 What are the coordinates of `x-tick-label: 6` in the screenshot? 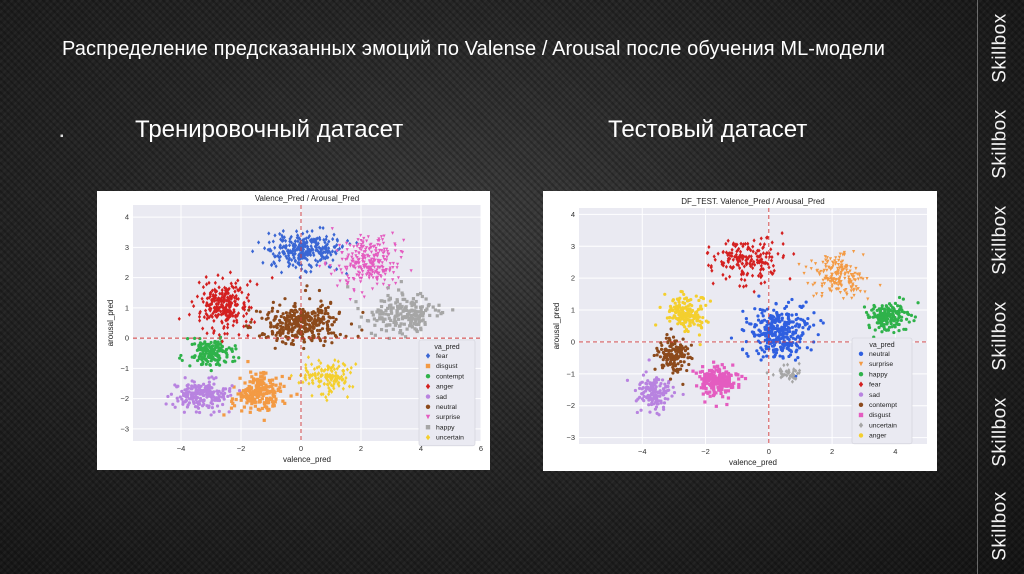 It's located at (481, 448).